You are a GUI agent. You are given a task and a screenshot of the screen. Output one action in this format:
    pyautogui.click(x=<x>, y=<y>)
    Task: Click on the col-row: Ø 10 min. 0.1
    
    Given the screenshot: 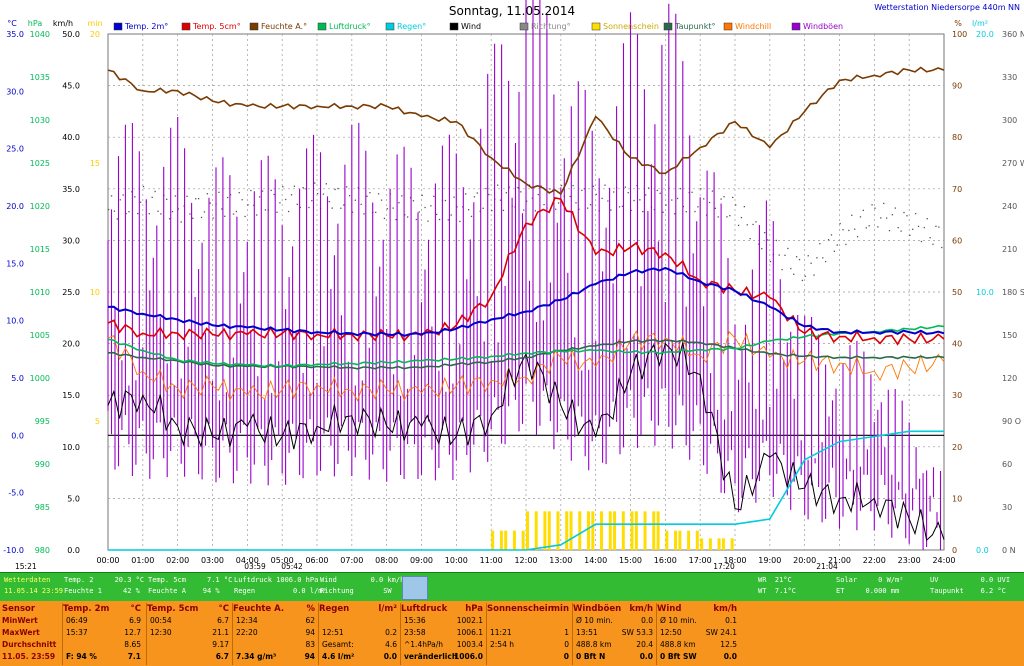 What is the action you would take?
    pyautogui.click(x=699, y=621)
    